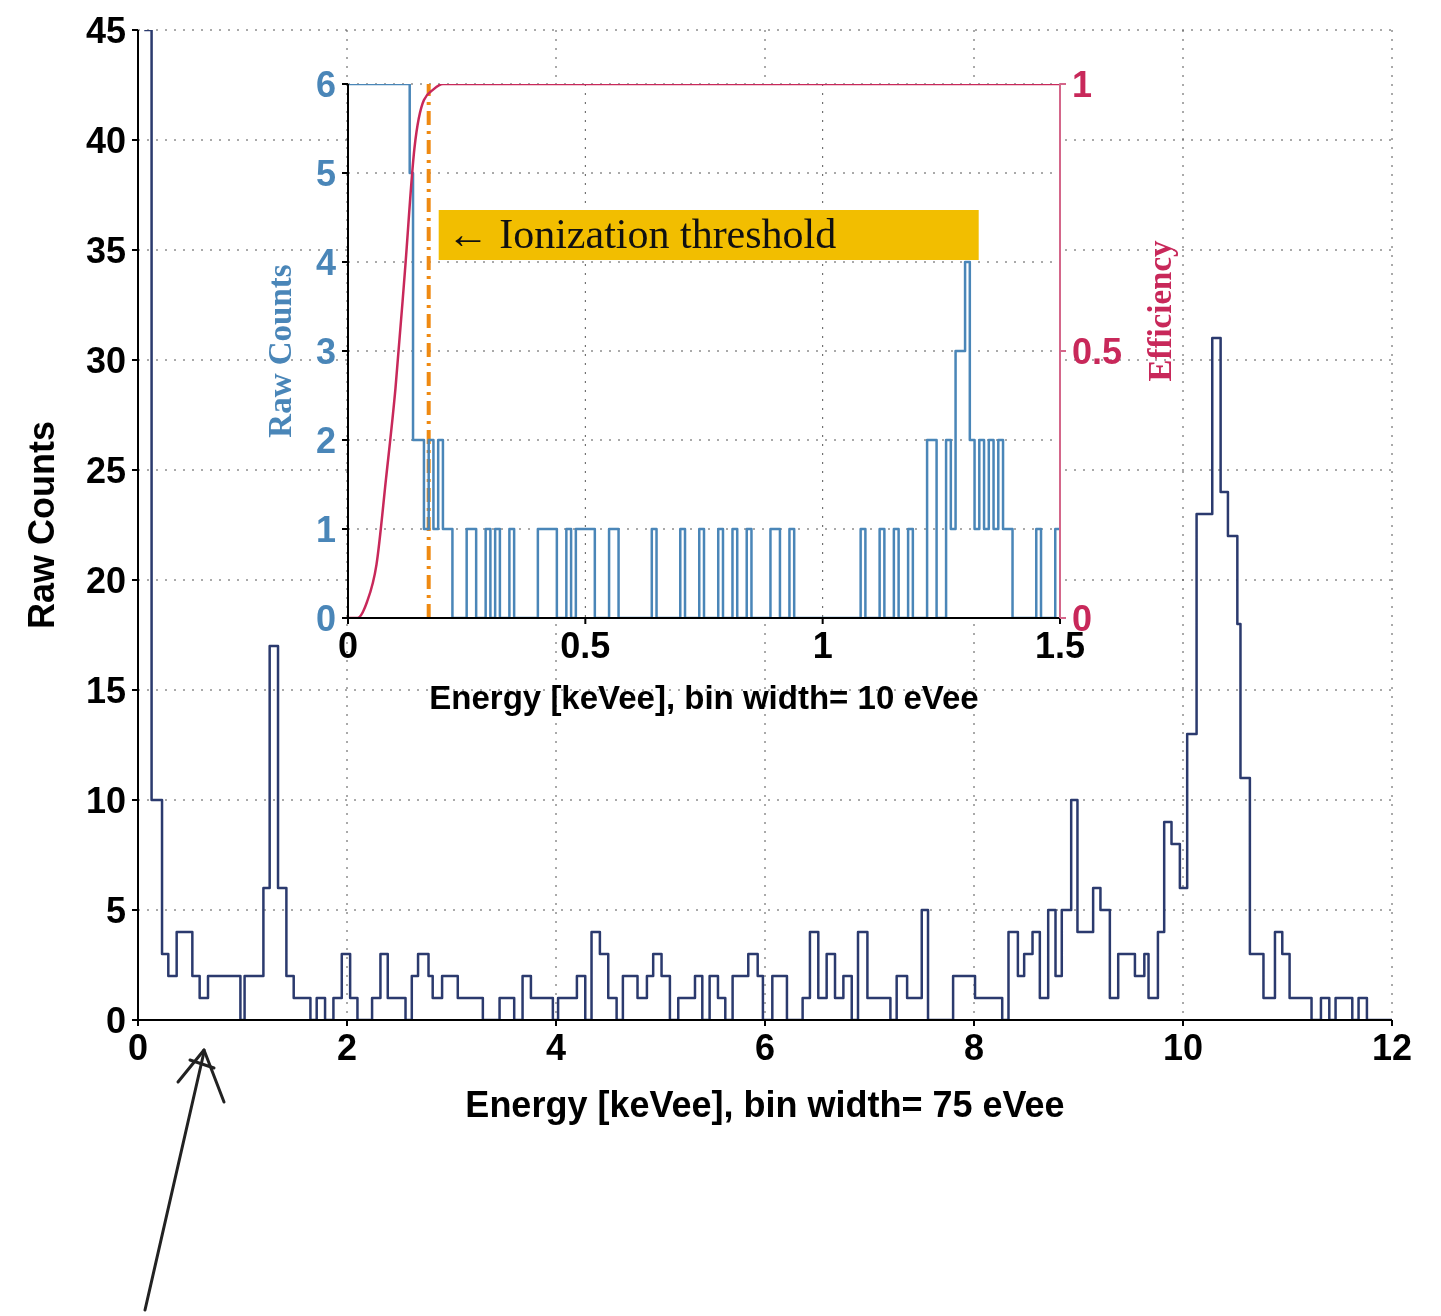  What do you see at coordinates (1183, 1047) in the screenshot?
I see `x-tick-label: 10` at bounding box center [1183, 1047].